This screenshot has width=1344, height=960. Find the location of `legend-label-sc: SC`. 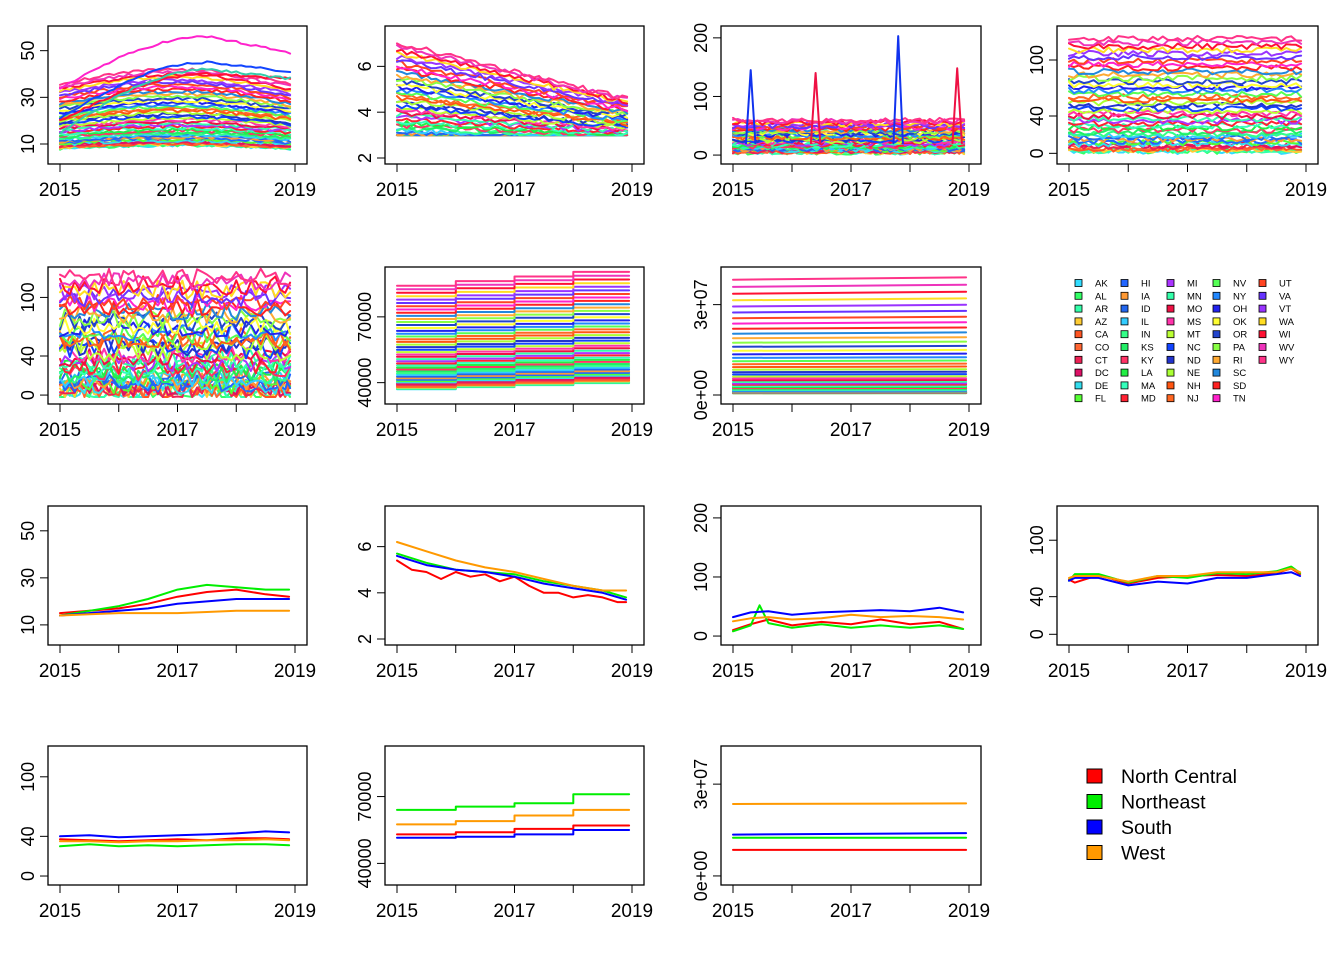

legend-label-sc: SC is located at coordinates (1239, 373).